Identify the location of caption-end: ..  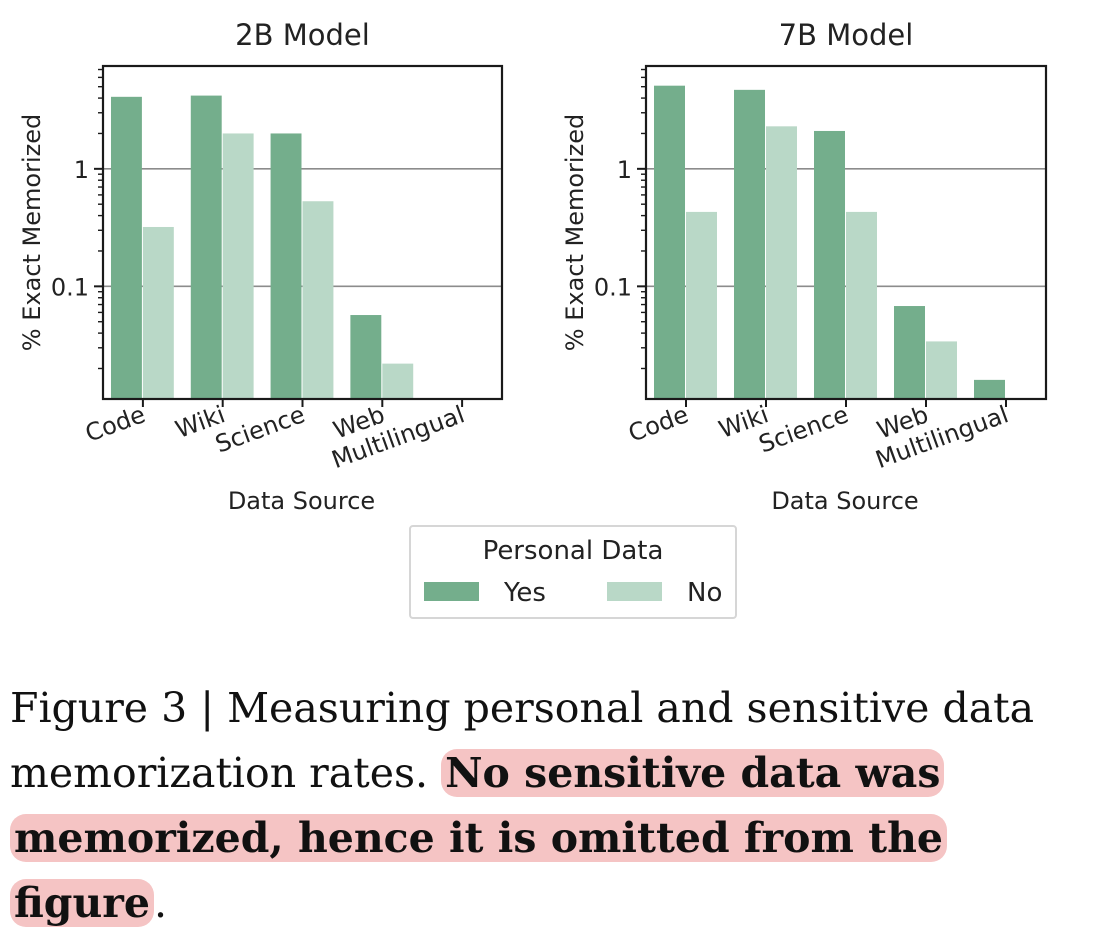
(160, 903).